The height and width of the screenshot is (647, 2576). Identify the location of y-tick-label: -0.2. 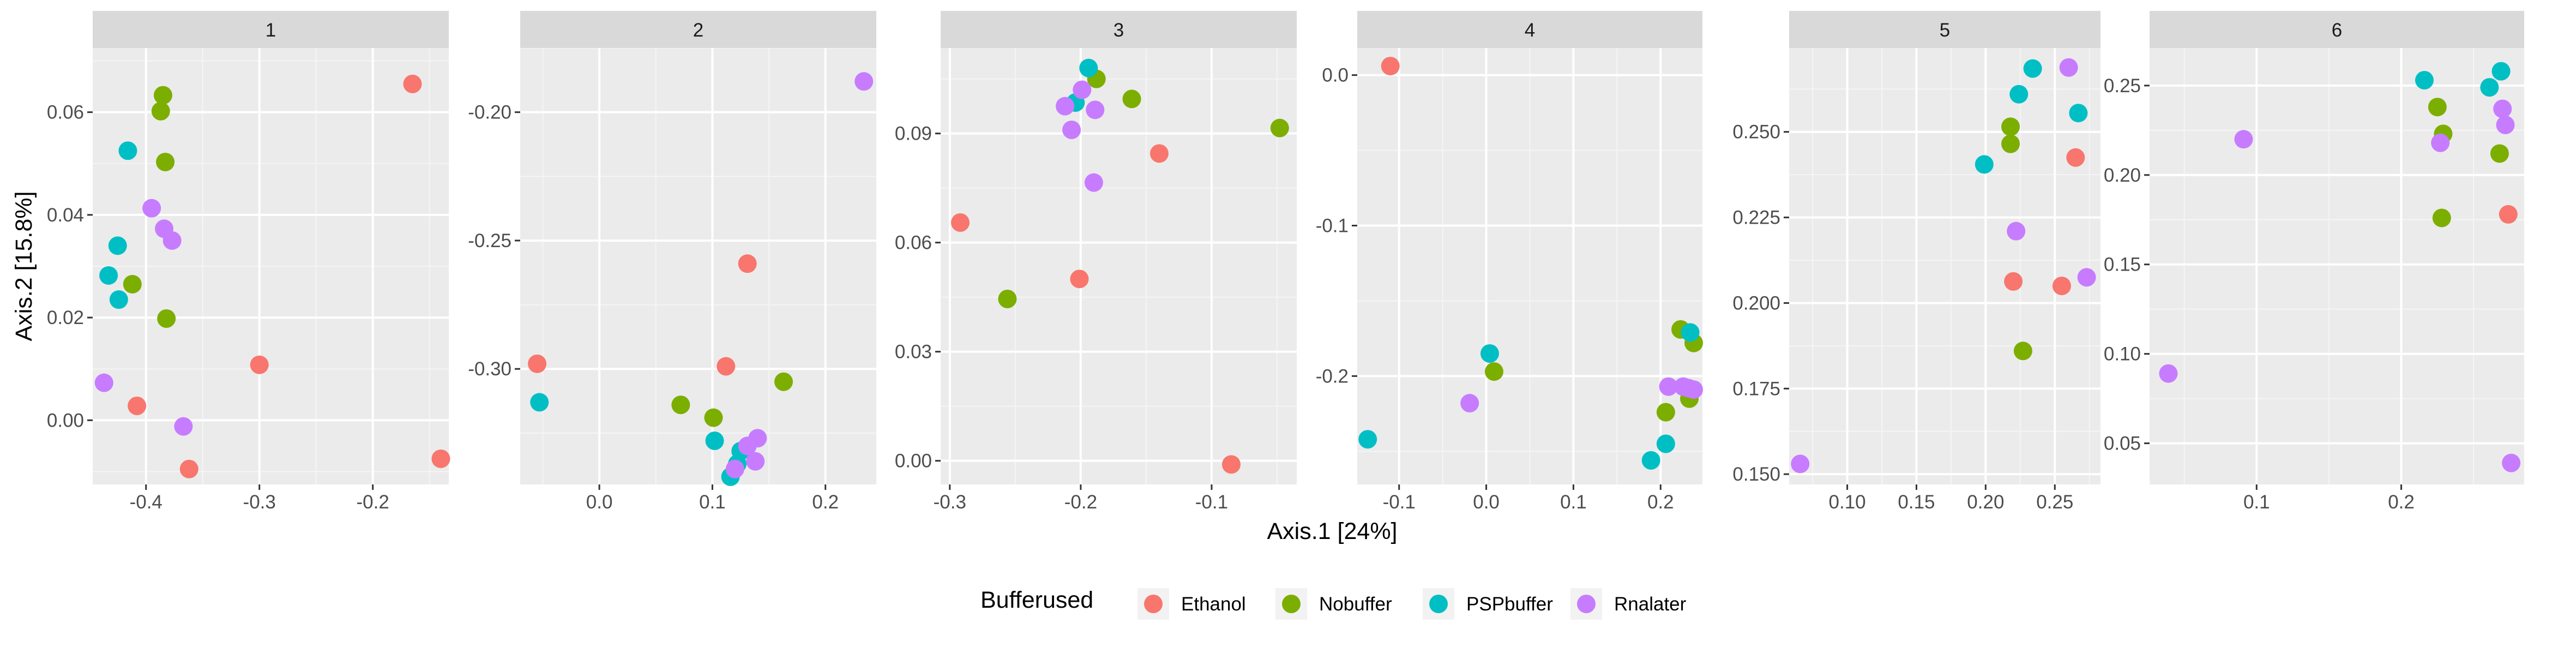
(1332, 376).